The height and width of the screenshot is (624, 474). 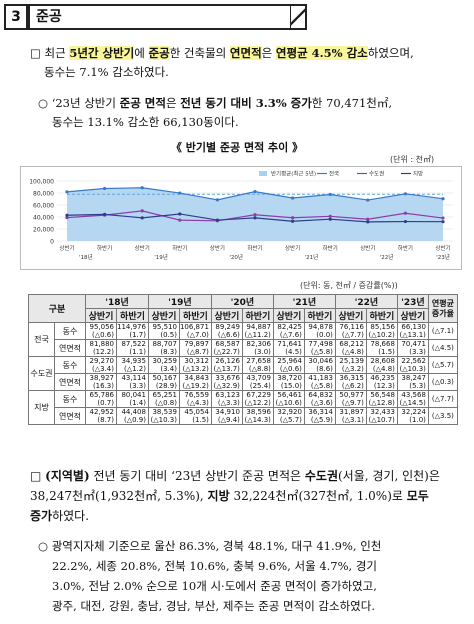 What do you see at coordinates (350, 399) in the screenshot?
I see `table-cell: 50,977 (△9.7)` at bounding box center [350, 399].